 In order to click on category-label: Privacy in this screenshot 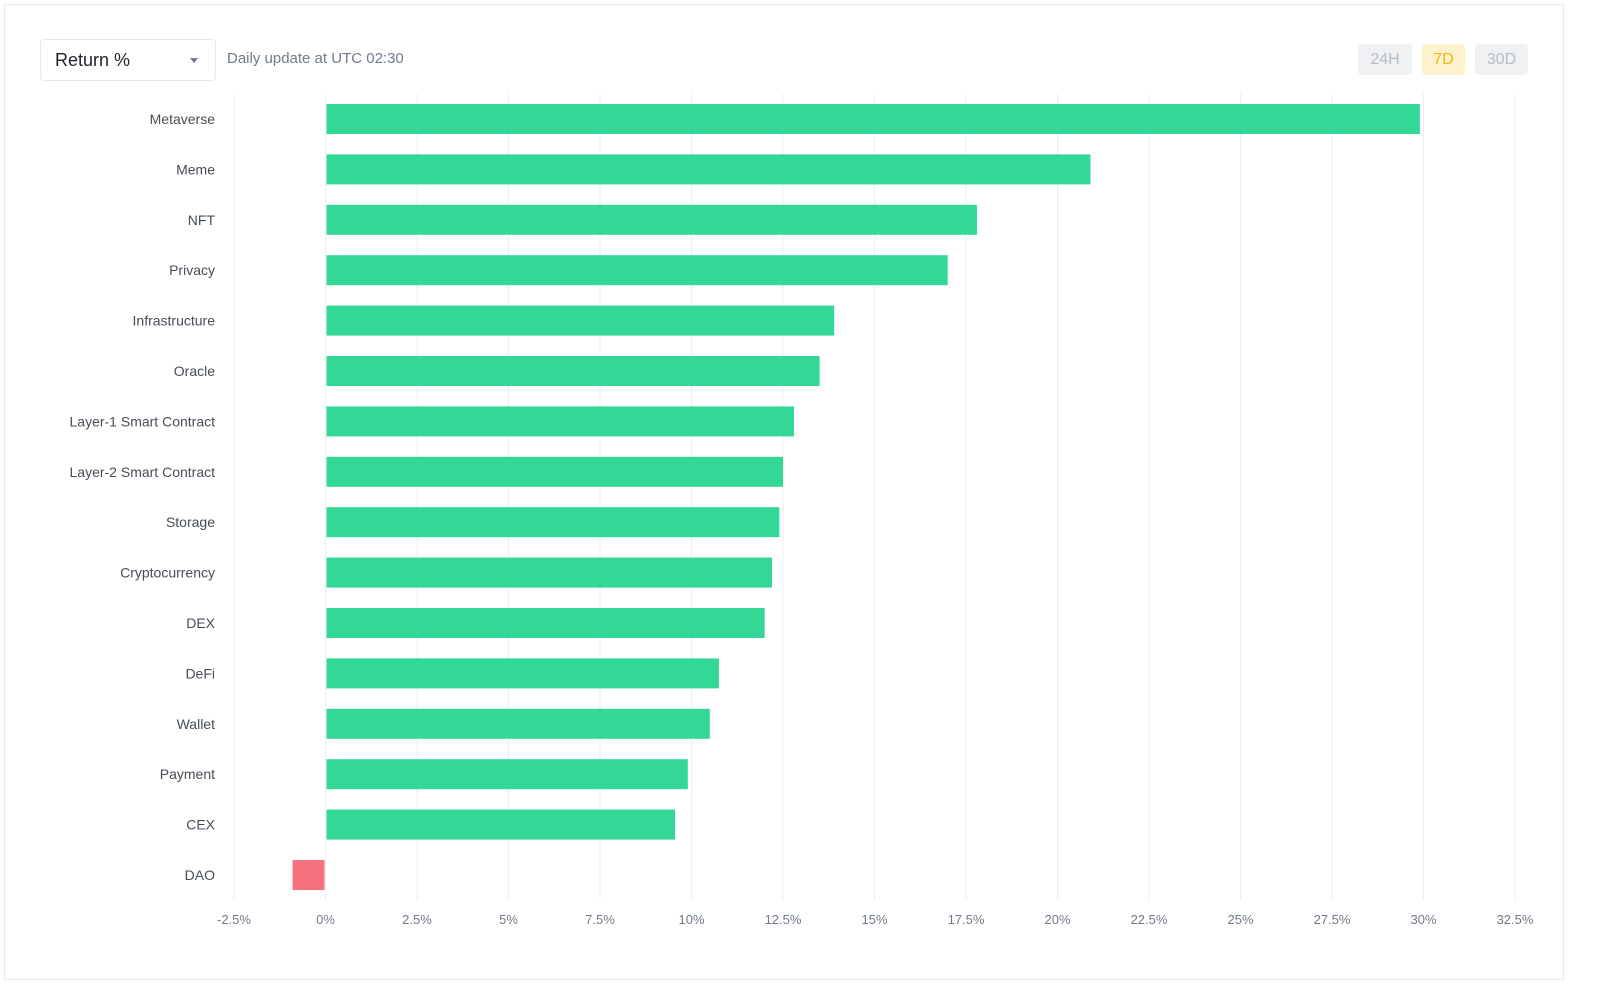, I will do `click(192, 270)`.